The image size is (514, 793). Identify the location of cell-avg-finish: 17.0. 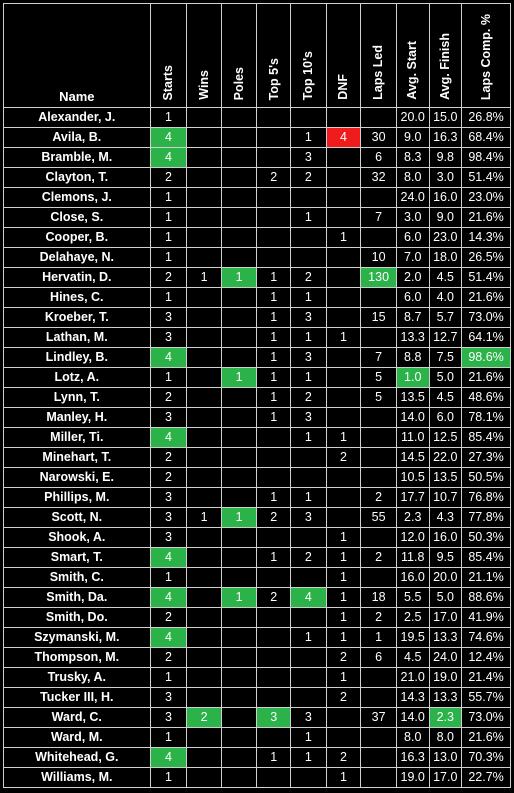
(445, 617).